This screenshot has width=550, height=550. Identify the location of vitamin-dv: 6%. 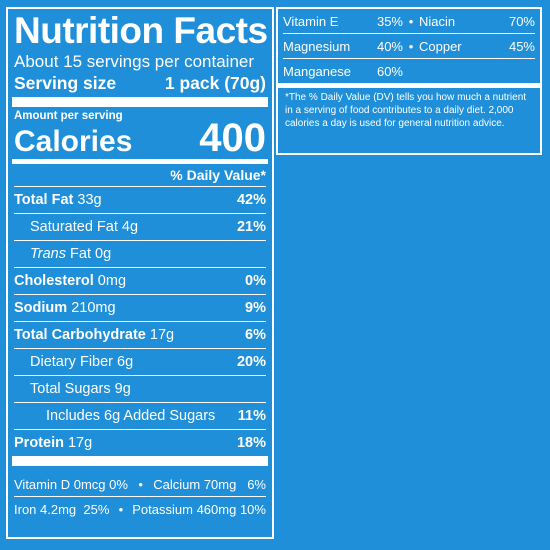
(256, 484).